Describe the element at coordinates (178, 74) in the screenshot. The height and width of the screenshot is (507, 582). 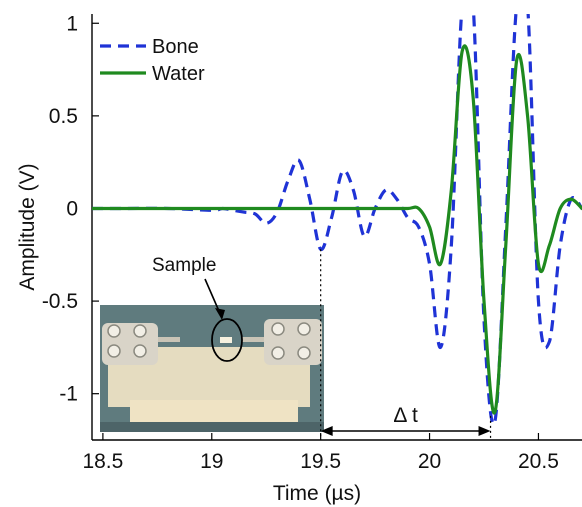
I see `legend-label-water: Water` at that location.